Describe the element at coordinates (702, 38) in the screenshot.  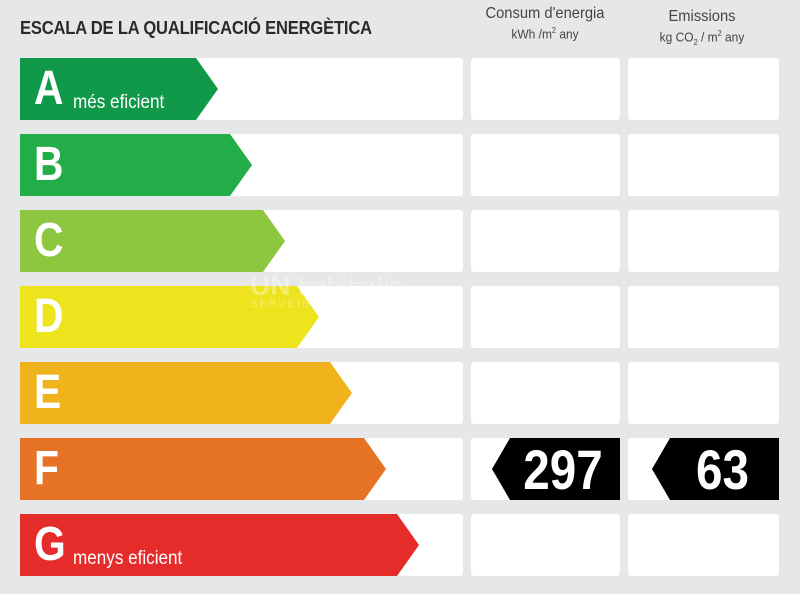
I see `emissions-column-unit: kg CO2 / m2 any` at that location.